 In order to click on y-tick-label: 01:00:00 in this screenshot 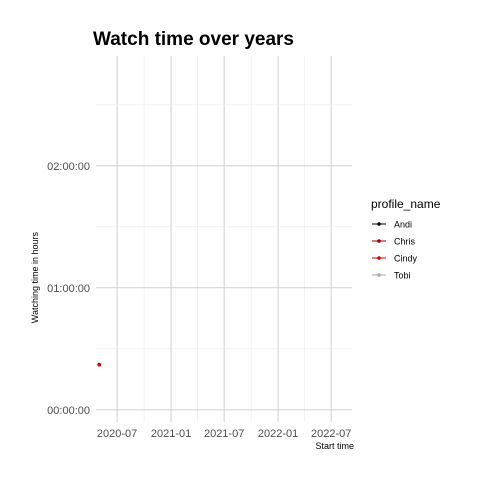, I will do `click(68, 289)`.